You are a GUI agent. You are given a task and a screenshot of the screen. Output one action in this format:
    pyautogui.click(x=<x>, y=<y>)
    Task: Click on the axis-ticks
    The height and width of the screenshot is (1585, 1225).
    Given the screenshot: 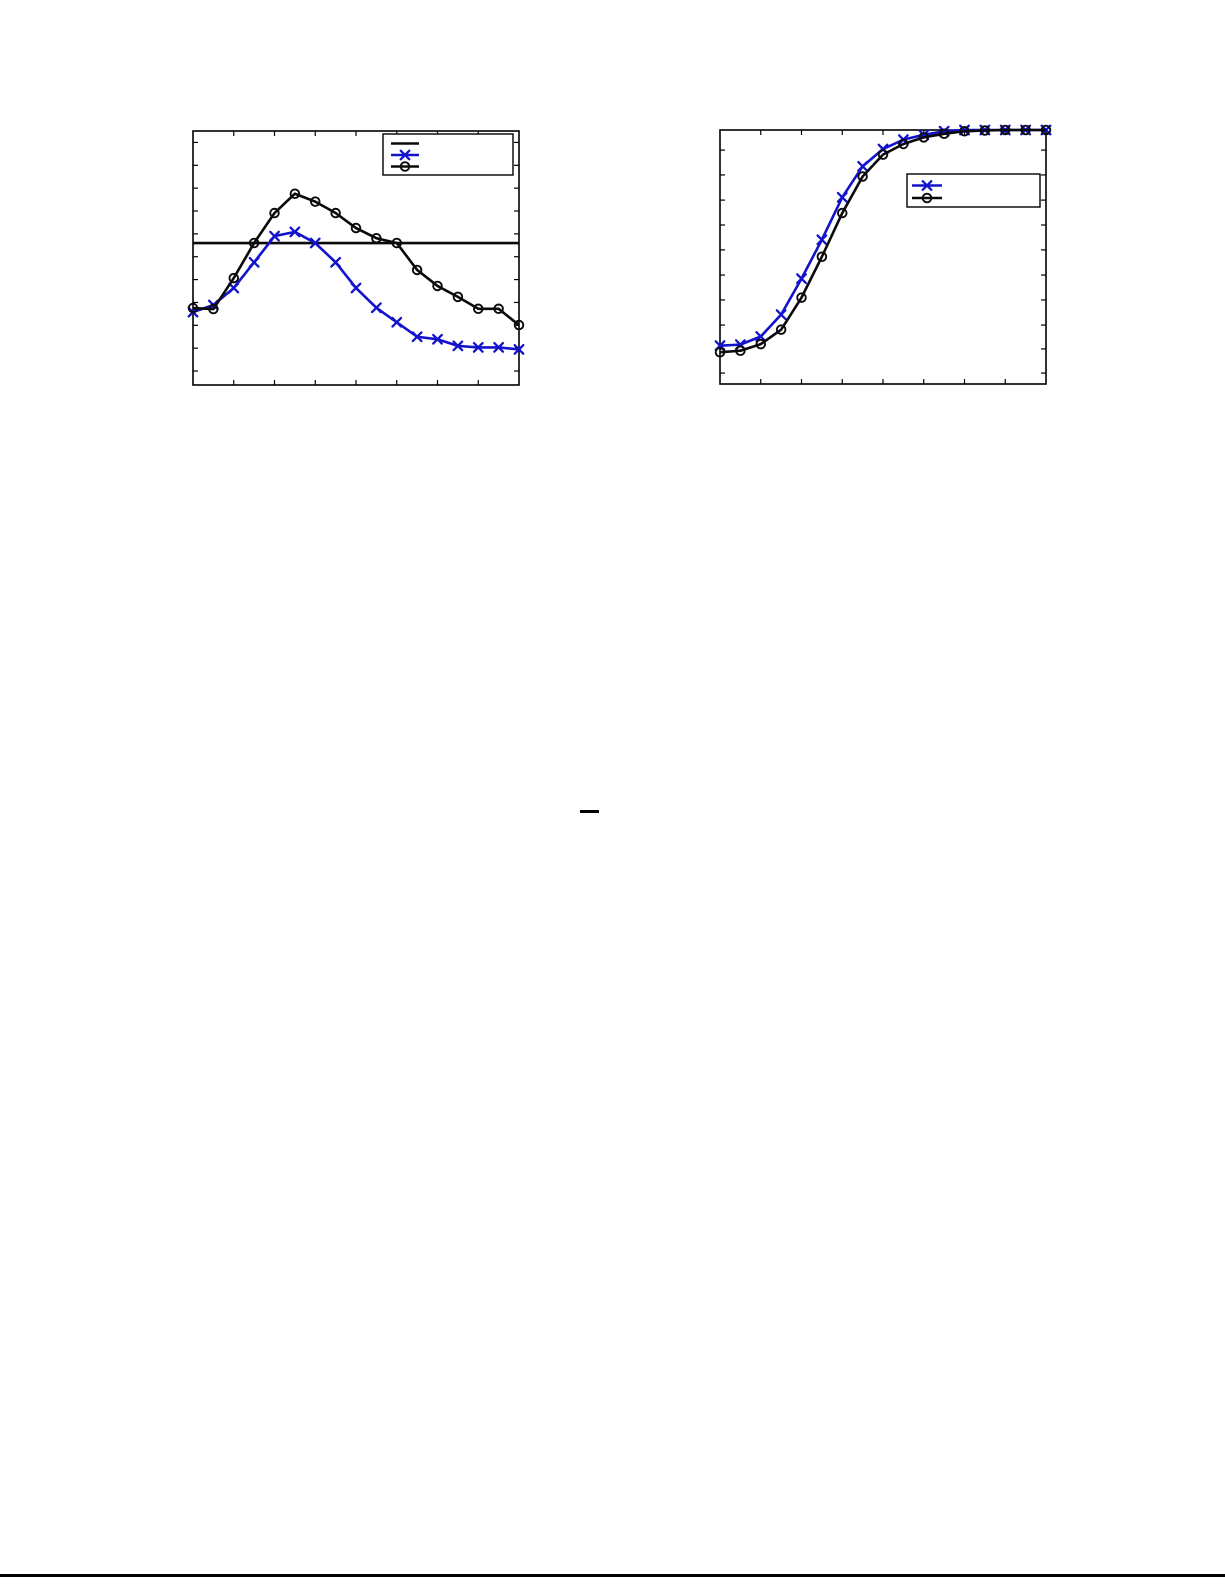 What is the action you would take?
    pyautogui.click(x=883, y=257)
    